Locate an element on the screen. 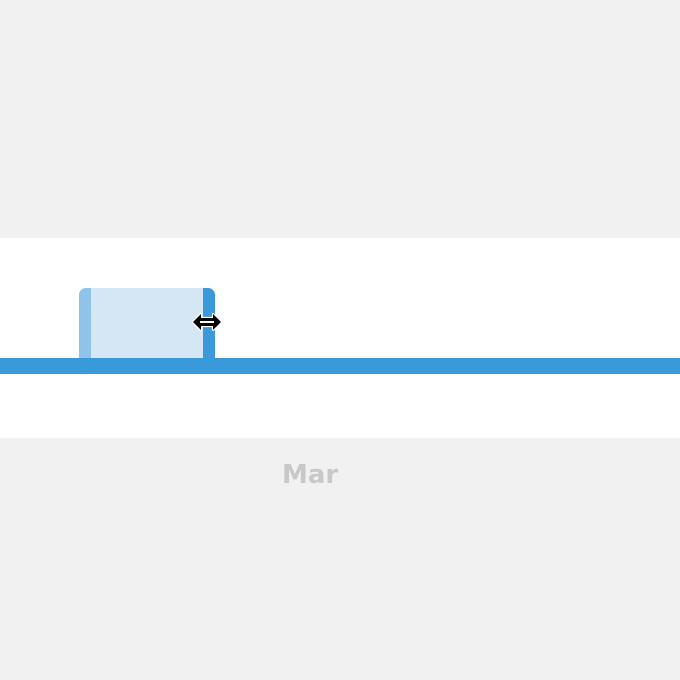  timeline-track is located at coordinates (340, 366).